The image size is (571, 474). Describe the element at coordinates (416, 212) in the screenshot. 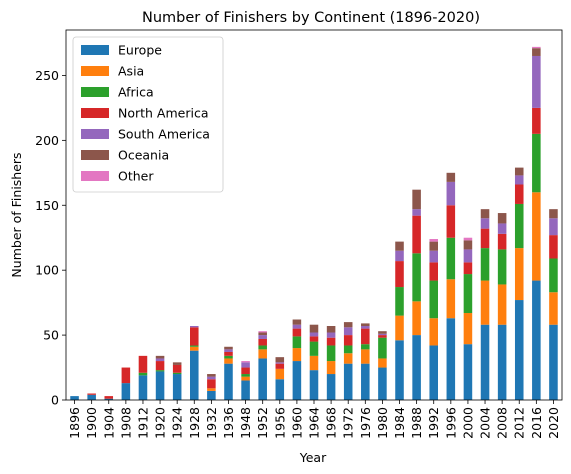

I see `bar-south-america-1988` at that location.